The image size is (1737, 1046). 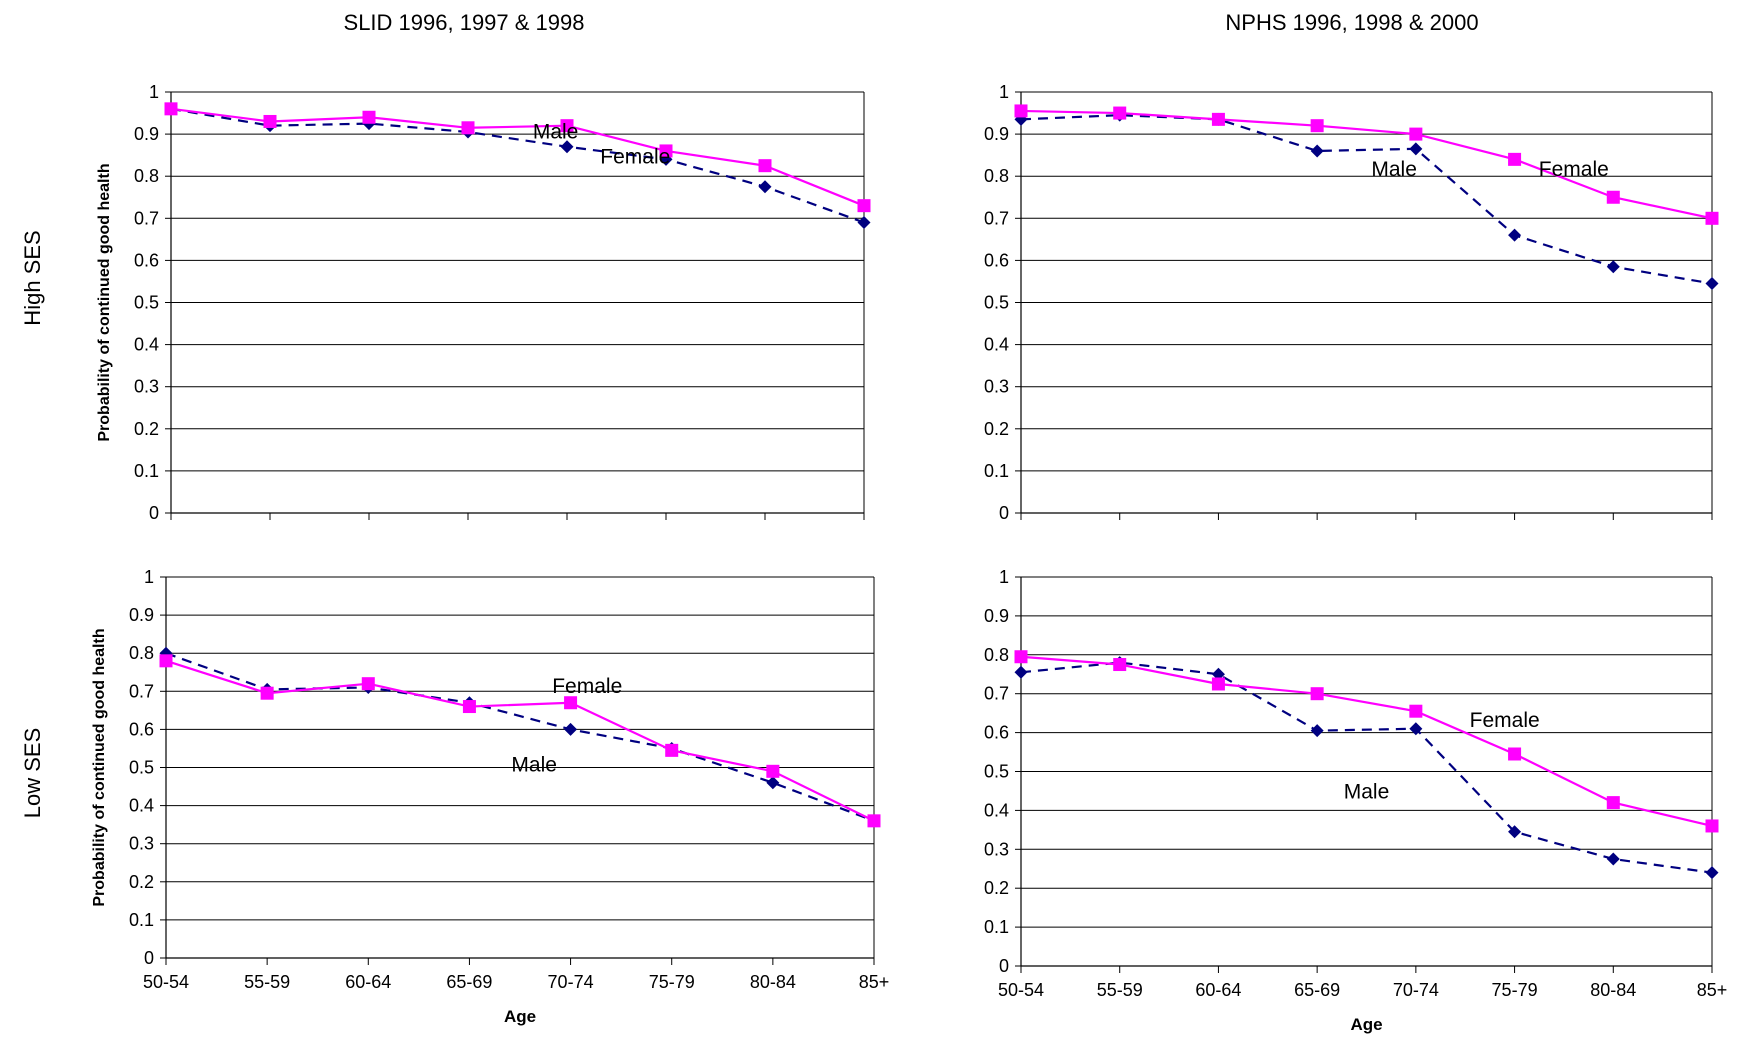 What do you see at coordinates (635, 157) in the screenshot?
I see `annotation-female: Female` at bounding box center [635, 157].